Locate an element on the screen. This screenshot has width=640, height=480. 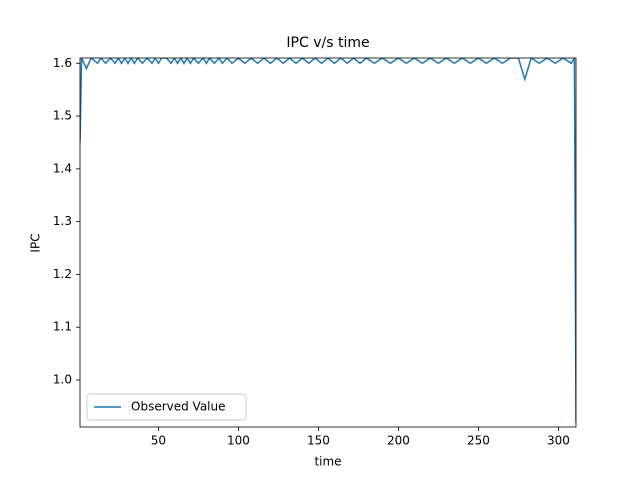
legend: Observed Value is located at coordinates (166, 407).